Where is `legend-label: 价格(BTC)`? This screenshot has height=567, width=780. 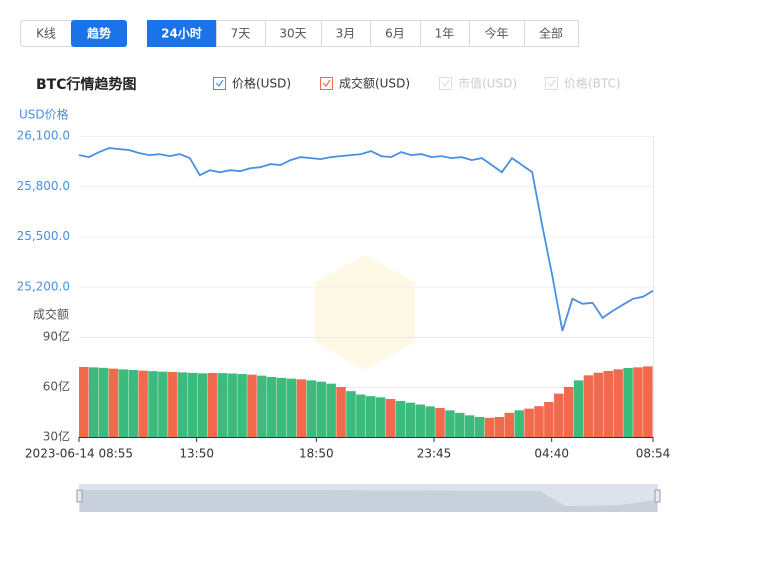 legend-label: 价格(BTC) is located at coordinates (592, 83).